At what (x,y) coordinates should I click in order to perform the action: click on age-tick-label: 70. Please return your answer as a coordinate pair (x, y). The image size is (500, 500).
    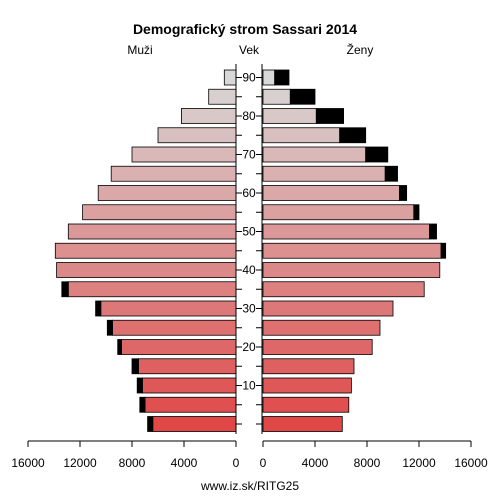
    Looking at the image, I should click on (249, 155).